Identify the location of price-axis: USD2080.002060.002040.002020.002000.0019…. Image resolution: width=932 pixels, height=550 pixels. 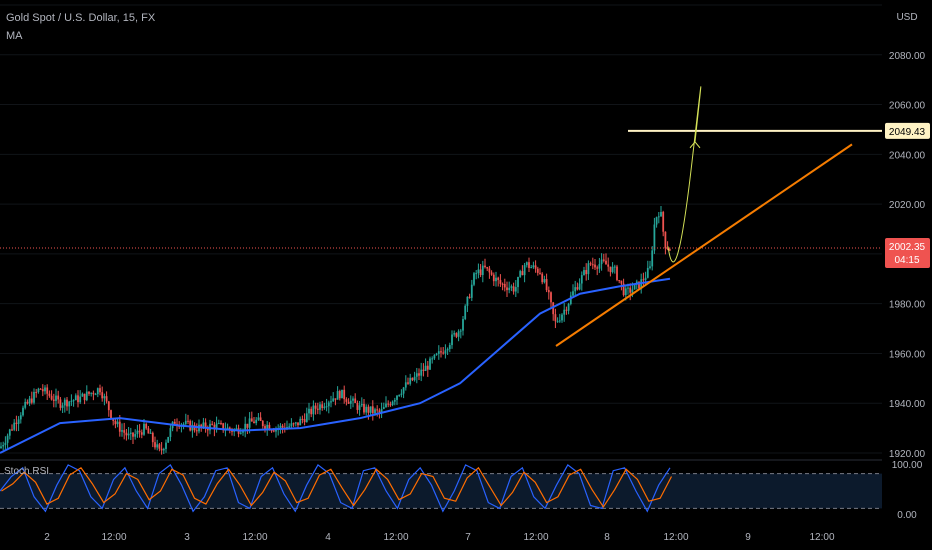
(907, 275).